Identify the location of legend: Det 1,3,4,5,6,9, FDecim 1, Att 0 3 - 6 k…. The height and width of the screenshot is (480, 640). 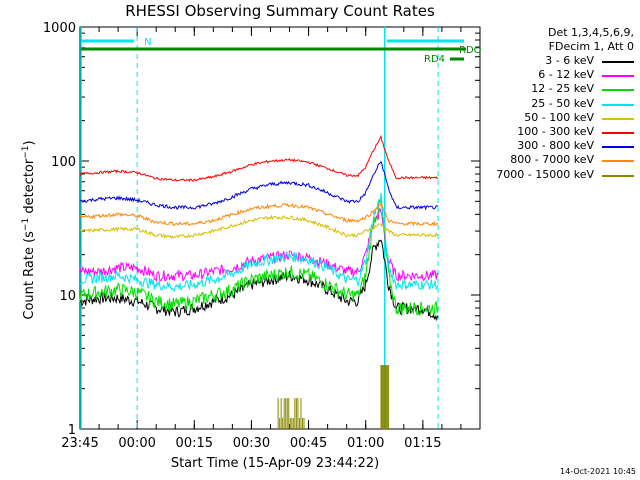
(539, 104).